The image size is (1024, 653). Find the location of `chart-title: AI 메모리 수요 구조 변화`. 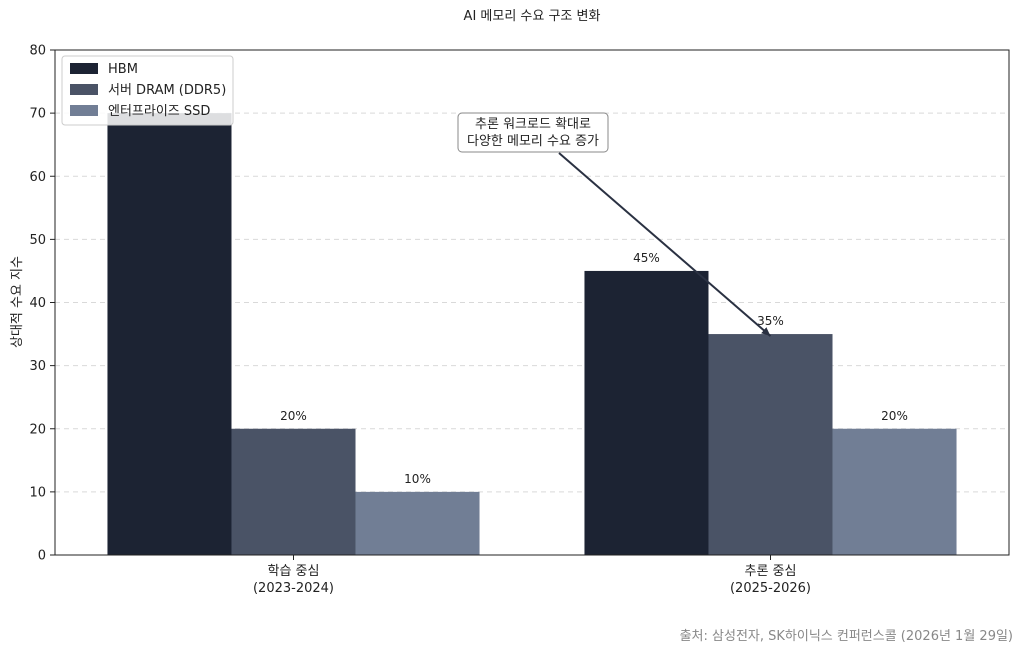

chart-title: AI 메모리 수요 구조 변화 is located at coordinates (532, 16).